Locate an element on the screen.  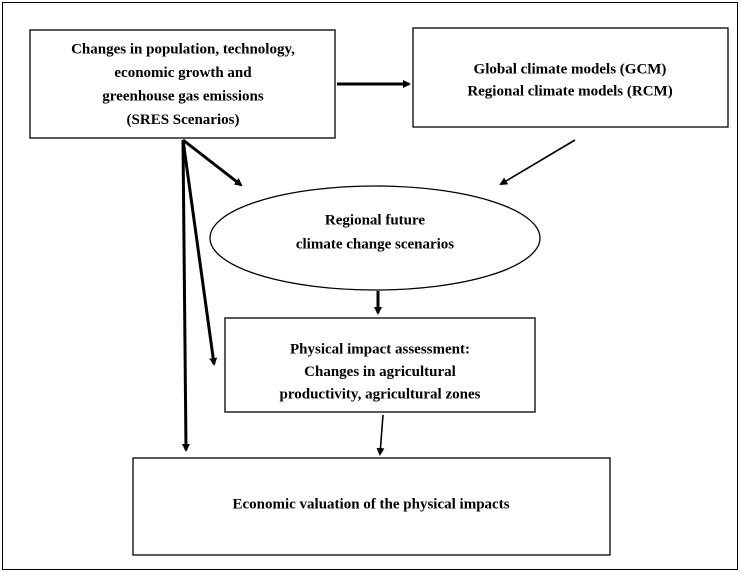
box-drivers is located at coordinates (182, 84).